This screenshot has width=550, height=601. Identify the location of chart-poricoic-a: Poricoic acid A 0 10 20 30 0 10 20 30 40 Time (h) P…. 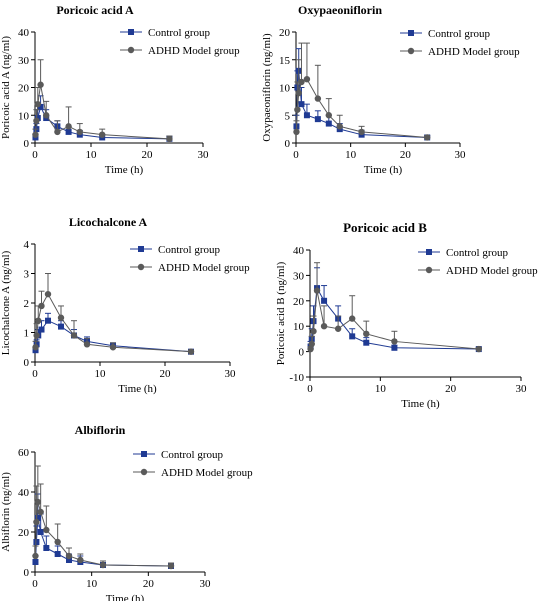
(120, 89).